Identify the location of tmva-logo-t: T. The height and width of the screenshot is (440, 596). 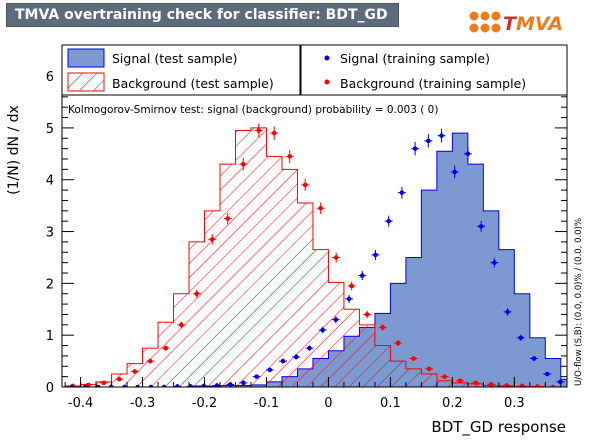
(509, 24).